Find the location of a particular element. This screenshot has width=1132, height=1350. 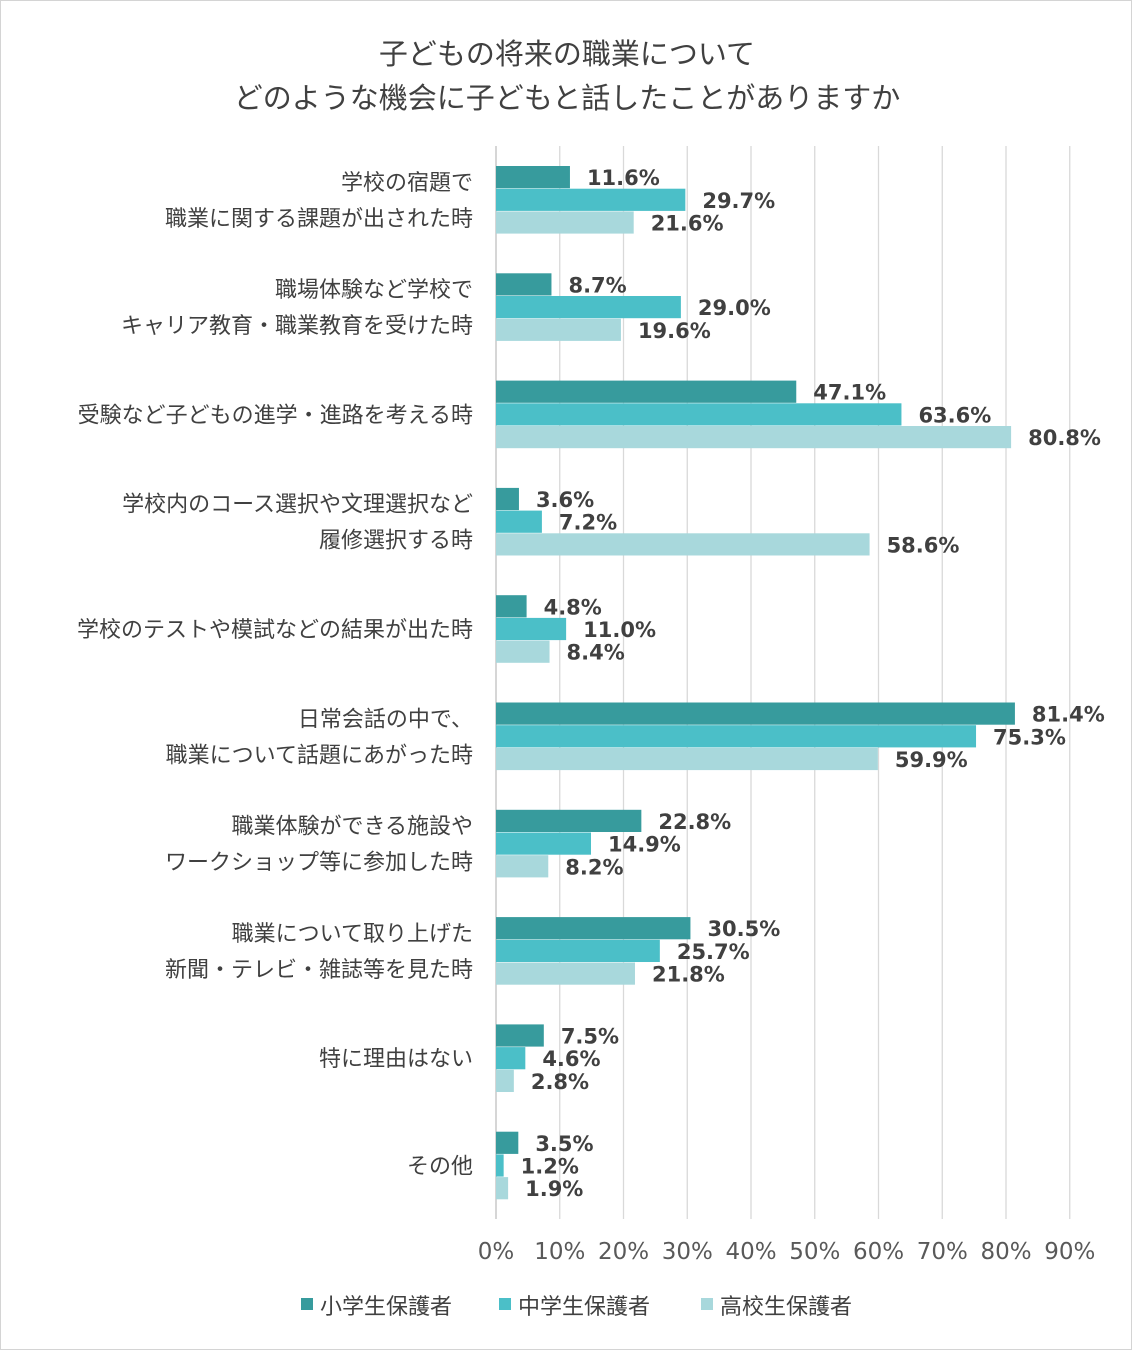

x-tick-label: 30% is located at coordinates (687, 1252).